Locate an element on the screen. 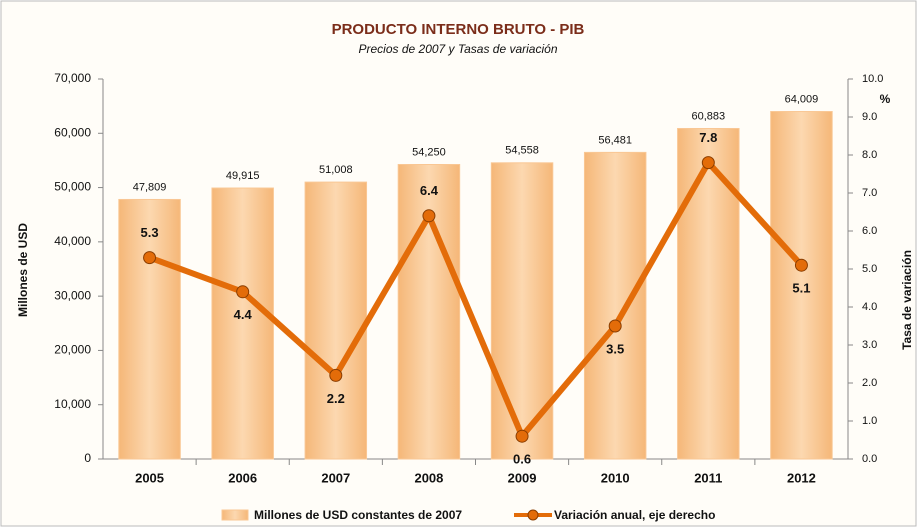 The width and height of the screenshot is (917, 527). line-value-label: 7.8 is located at coordinates (708, 137).